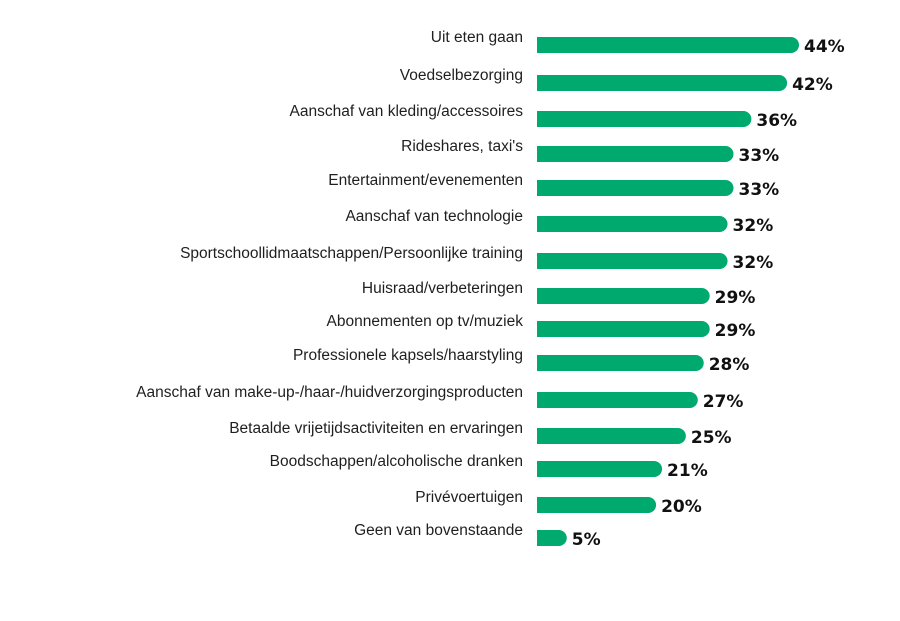 This screenshot has height=621, width=900. Describe the element at coordinates (812, 85) in the screenshot. I see `value-label: 42%` at that location.